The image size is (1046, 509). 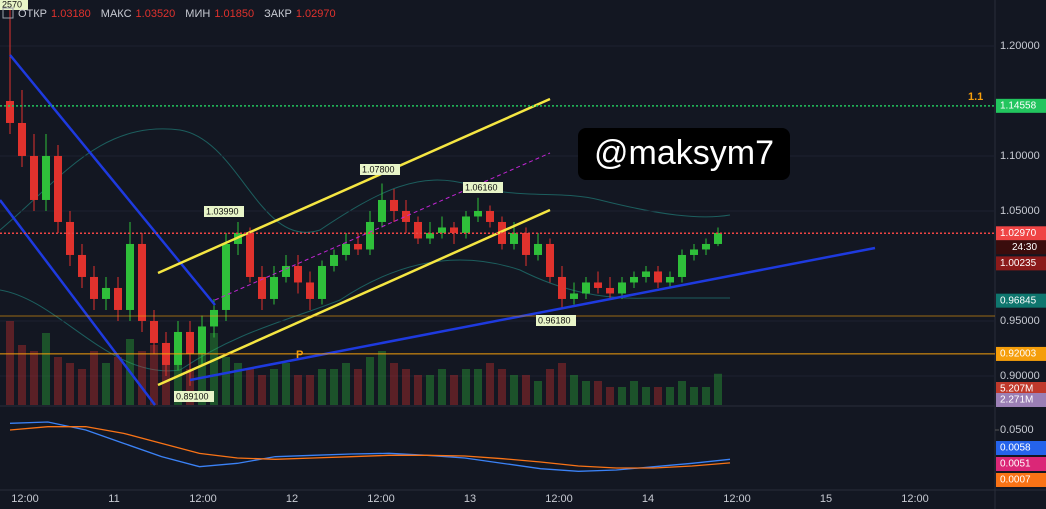 I want to click on oscillator: 0.0500 0.0058 0.0051 0.0007, so click(x=527, y=454).